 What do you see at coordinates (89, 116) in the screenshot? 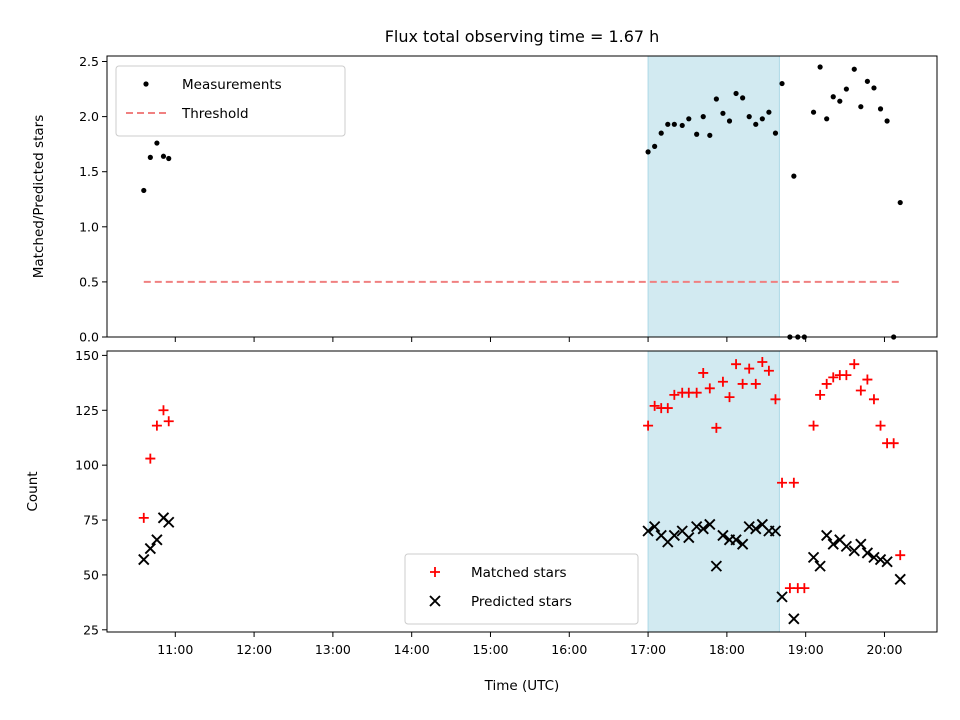
I see `y-tick-label: 2.0` at bounding box center [89, 116].